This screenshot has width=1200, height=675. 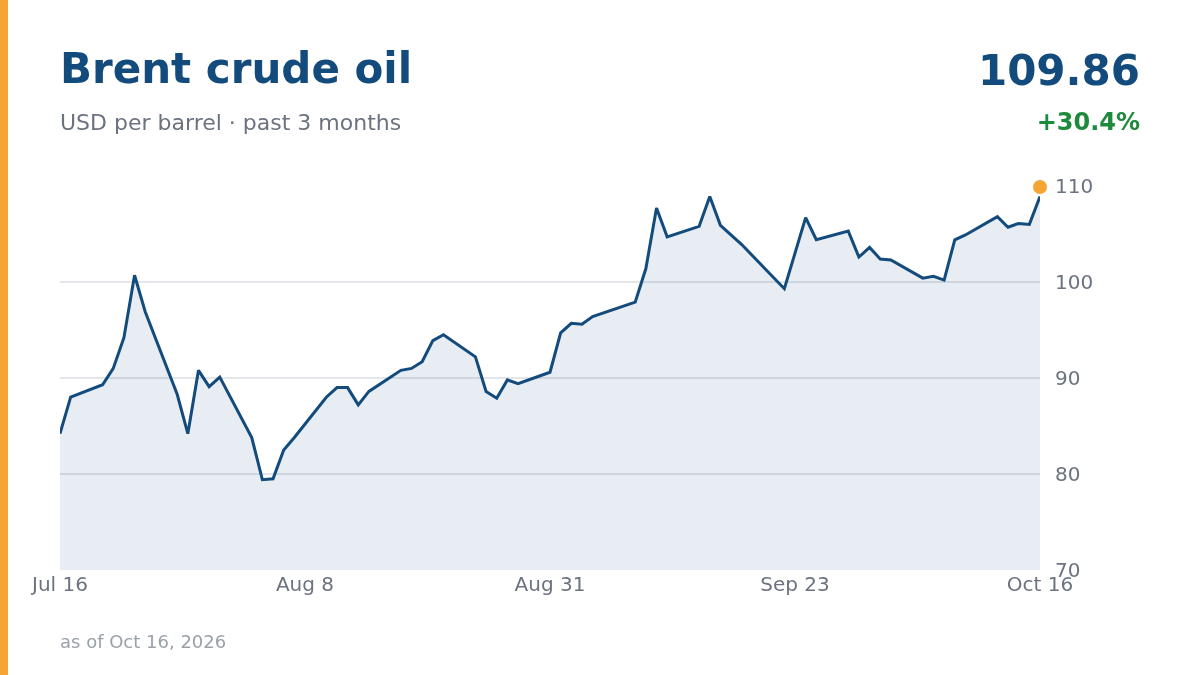 I want to click on x-tick-label: Sep 23, so click(x=795, y=584).